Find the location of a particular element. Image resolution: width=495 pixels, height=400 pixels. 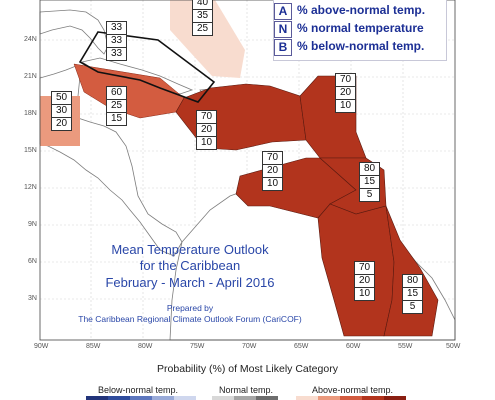

lon-label-70w: 70W is located at coordinates (249, 346).